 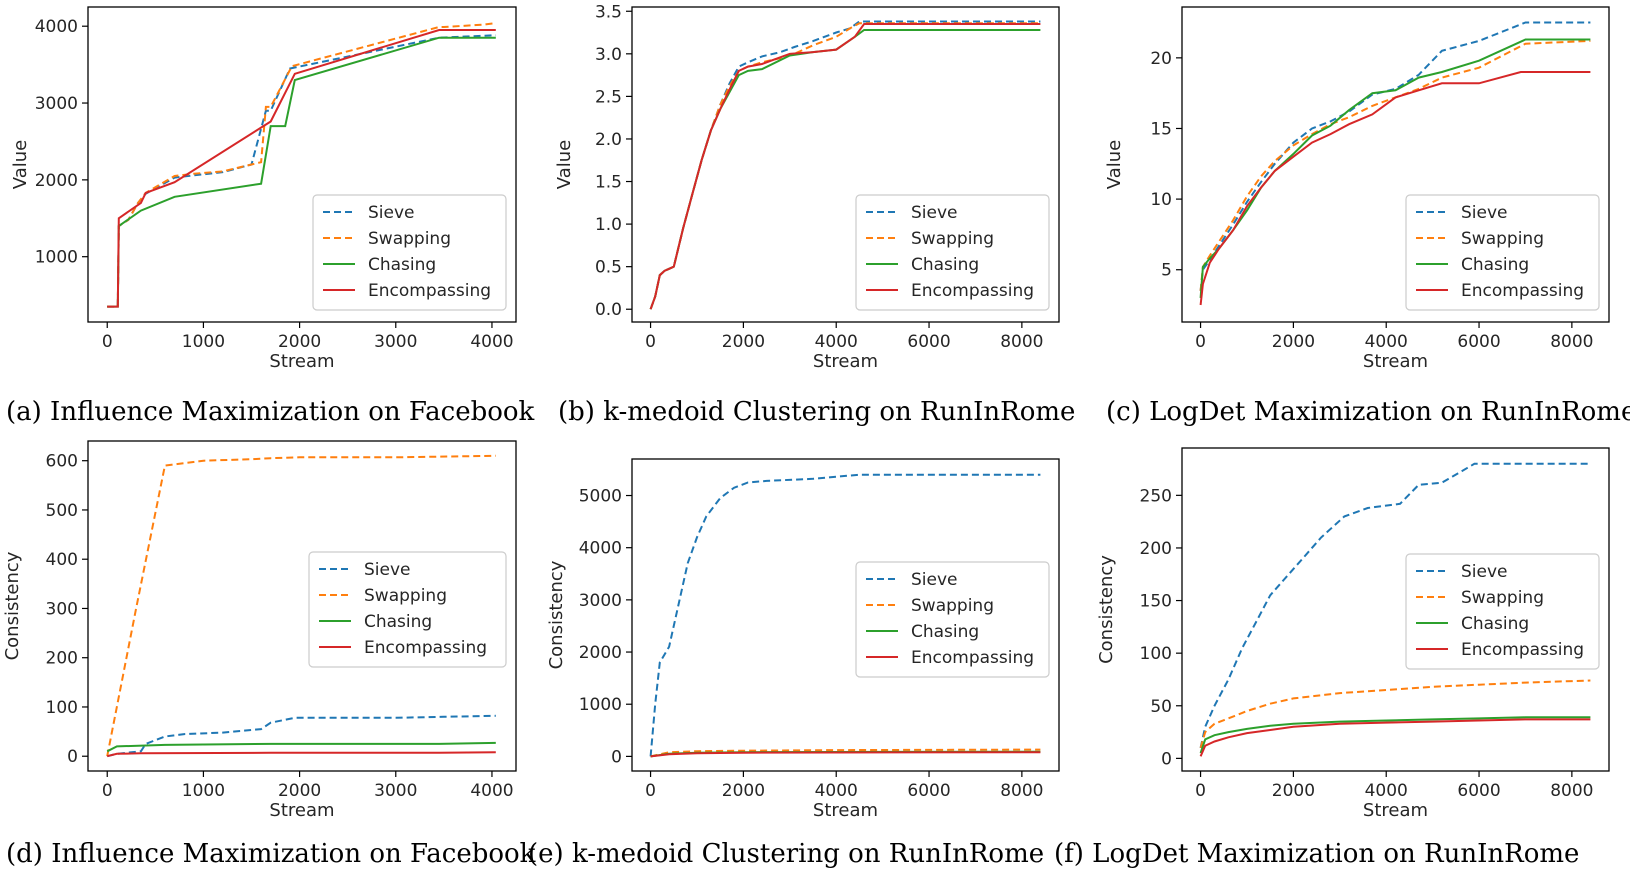 I want to click on y-tick-label: 250, so click(x=1156, y=496).